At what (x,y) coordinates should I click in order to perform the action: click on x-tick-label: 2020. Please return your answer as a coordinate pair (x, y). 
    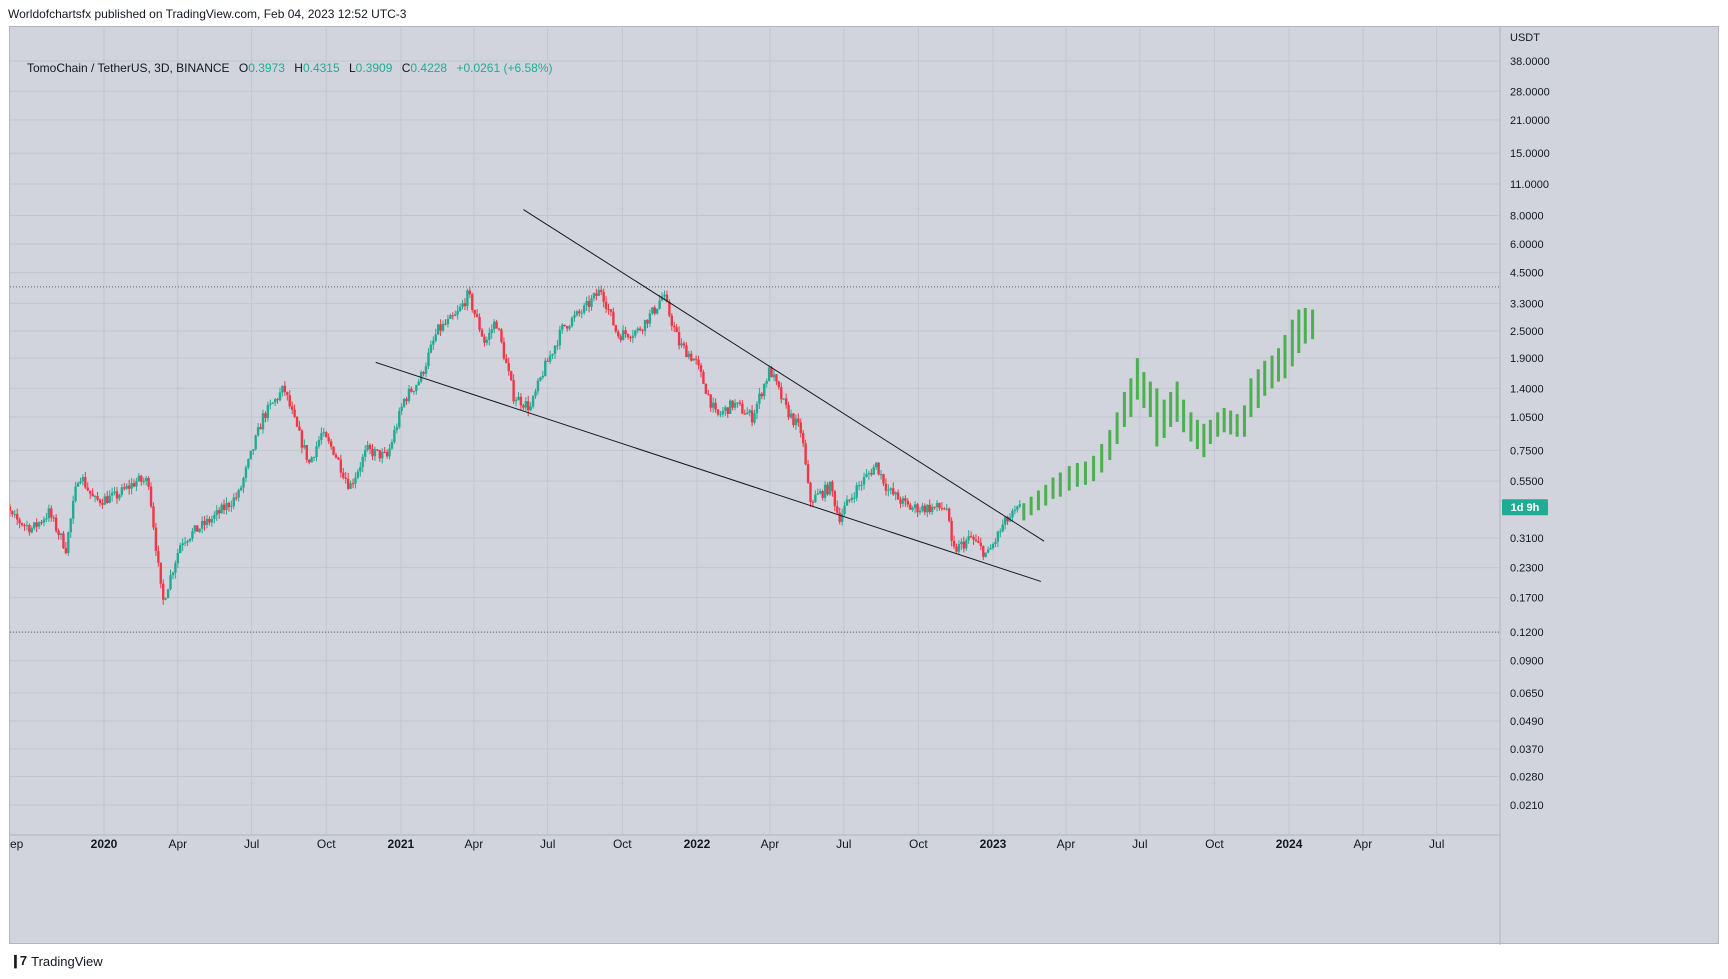
    Looking at the image, I should click on (104, 844).